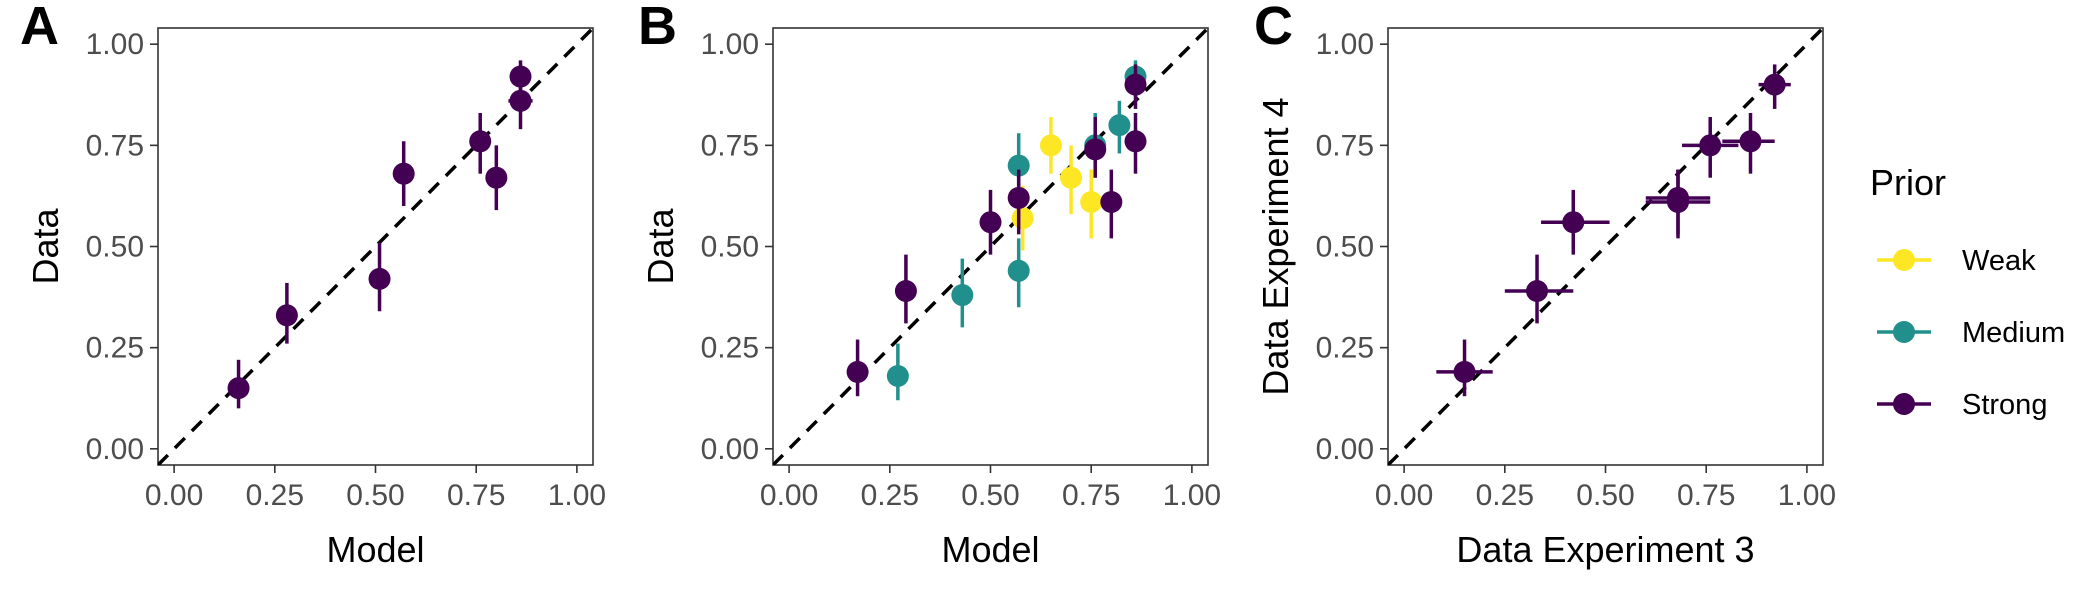 The height and width of the screenshot is (600, 2100). Describe the element at coordinates (1404, 495) in the screenshot. I see `panel-c-x-tick-label: 0.00` at that location.